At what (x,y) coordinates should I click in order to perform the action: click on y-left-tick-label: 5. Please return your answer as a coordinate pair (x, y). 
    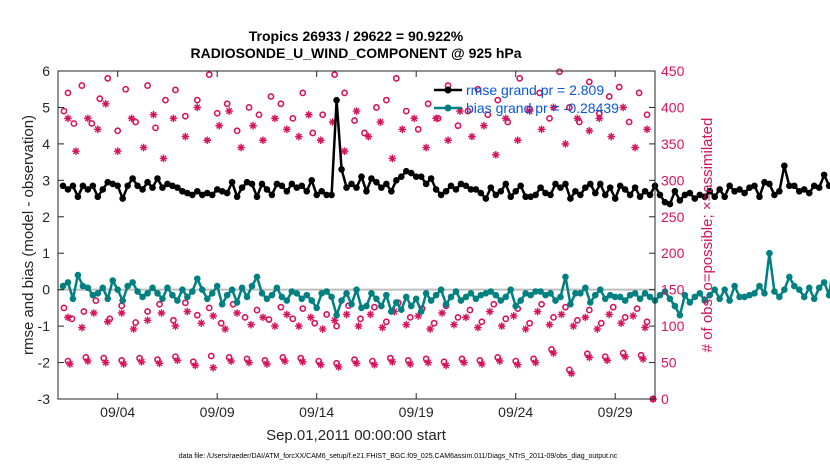
    Looking at the image, I should click on (46, 107).